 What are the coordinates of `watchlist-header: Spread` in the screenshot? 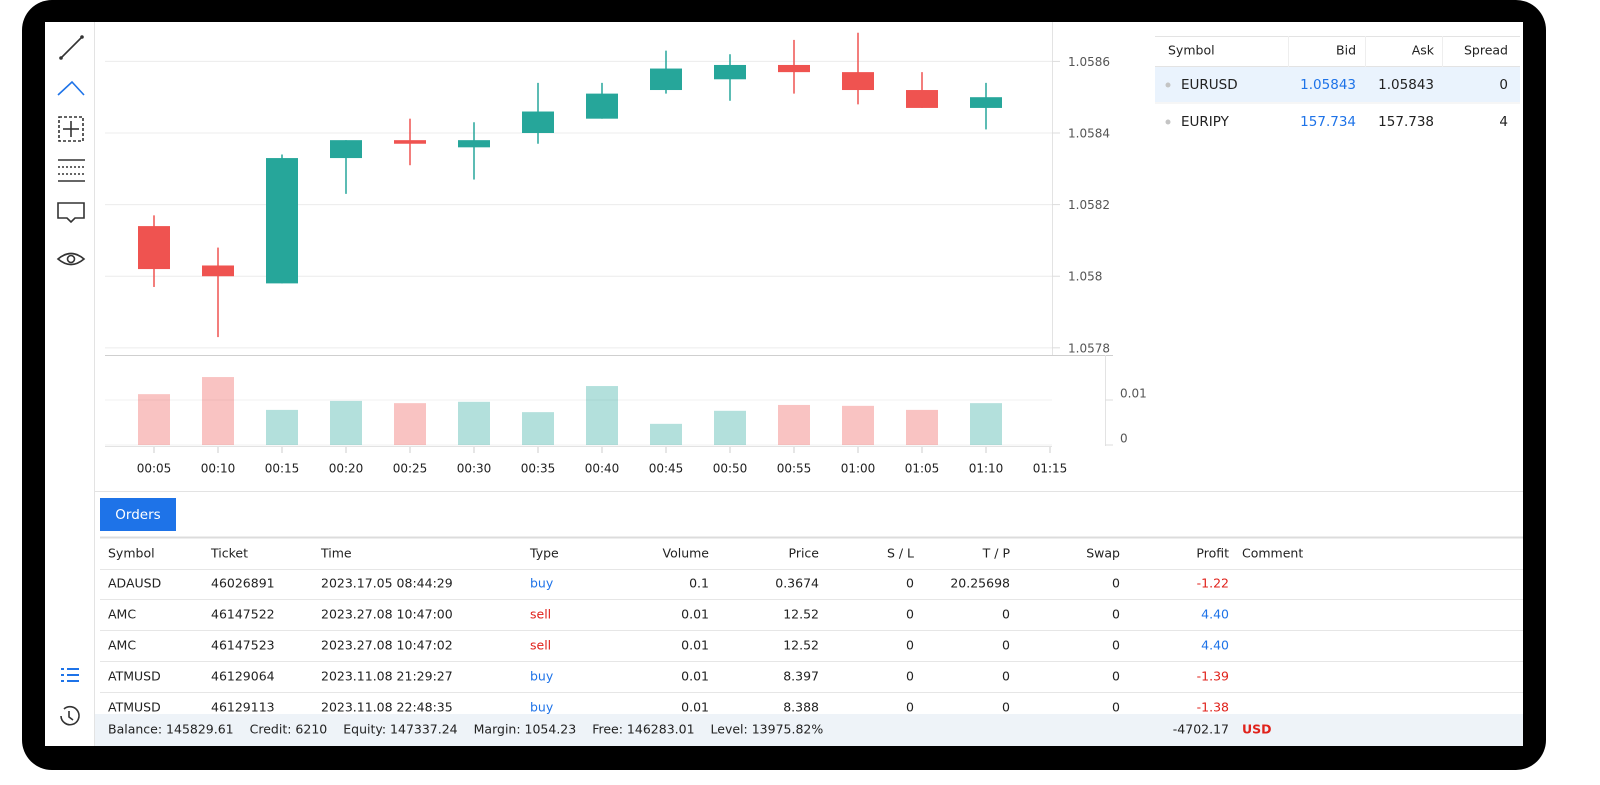 It's located at (1486, 50).